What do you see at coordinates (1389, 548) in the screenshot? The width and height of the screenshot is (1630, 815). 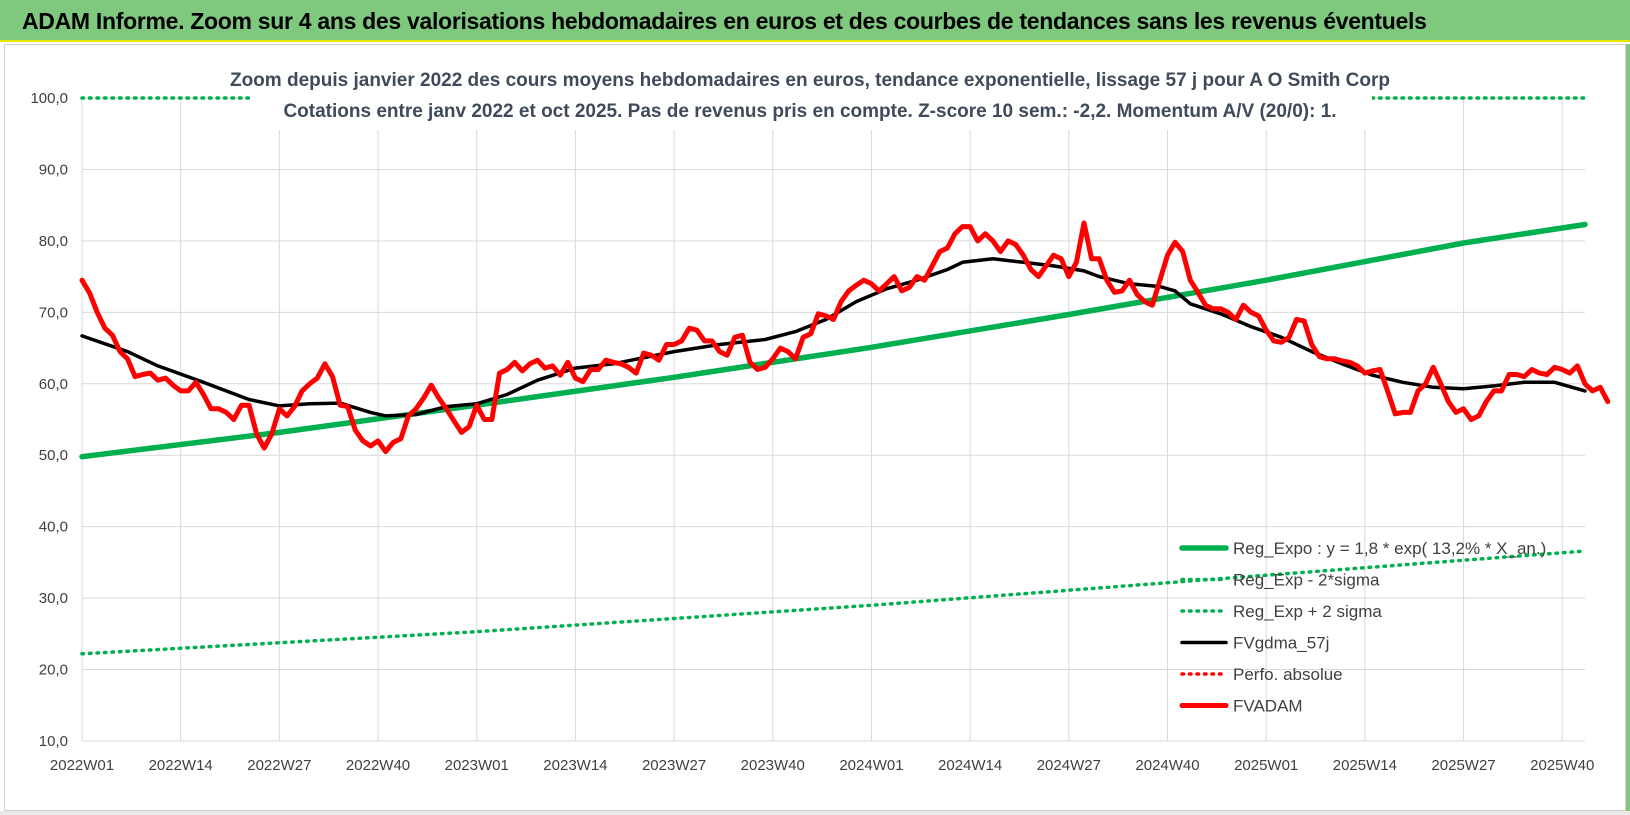 I see `legend-label: Reg_Expo : y = 1,8 * exp( 13,2% * X_an.)` at bounding box center [1389, 548].